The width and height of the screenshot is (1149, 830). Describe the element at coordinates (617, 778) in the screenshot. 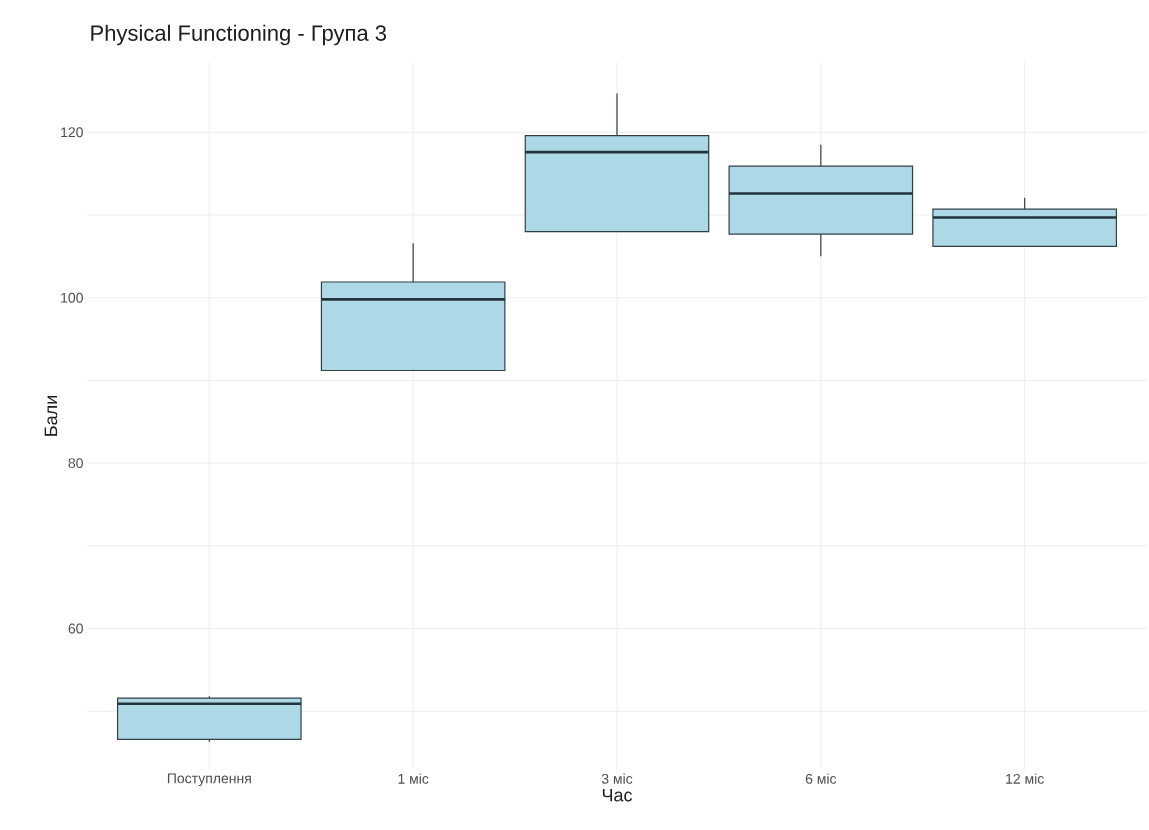

I see `x-tick-label: 3 міс` at that location.